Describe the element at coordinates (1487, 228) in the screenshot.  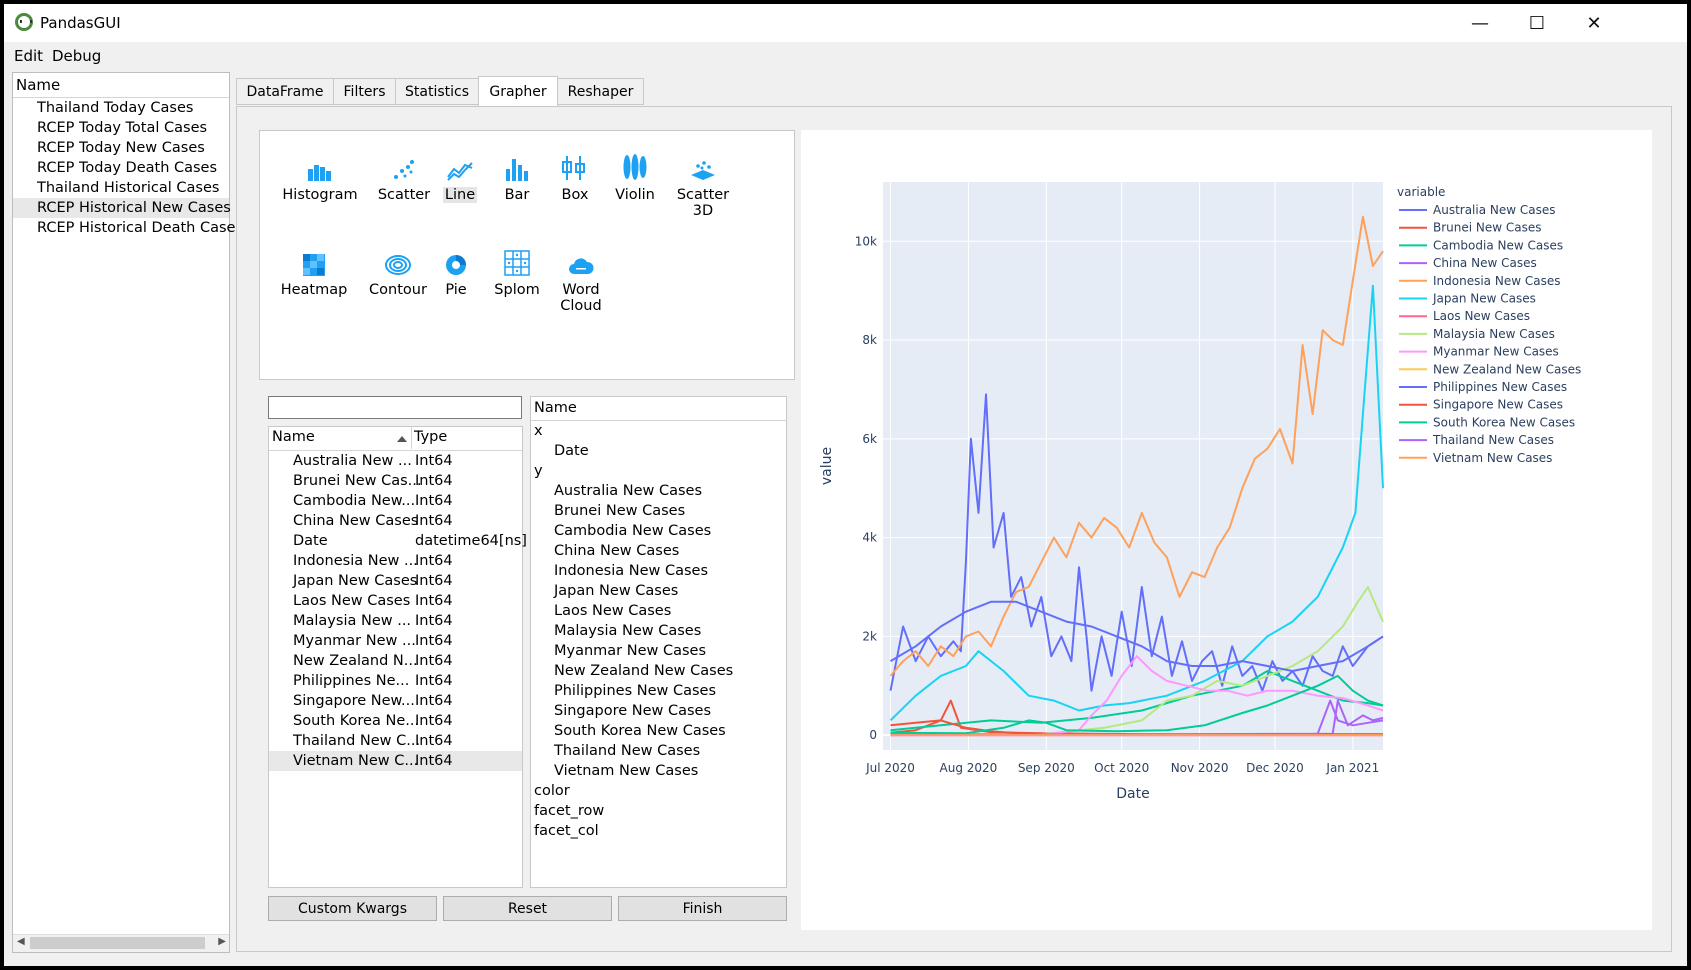
I see `legend-item: Brunei New Cases` at that location.